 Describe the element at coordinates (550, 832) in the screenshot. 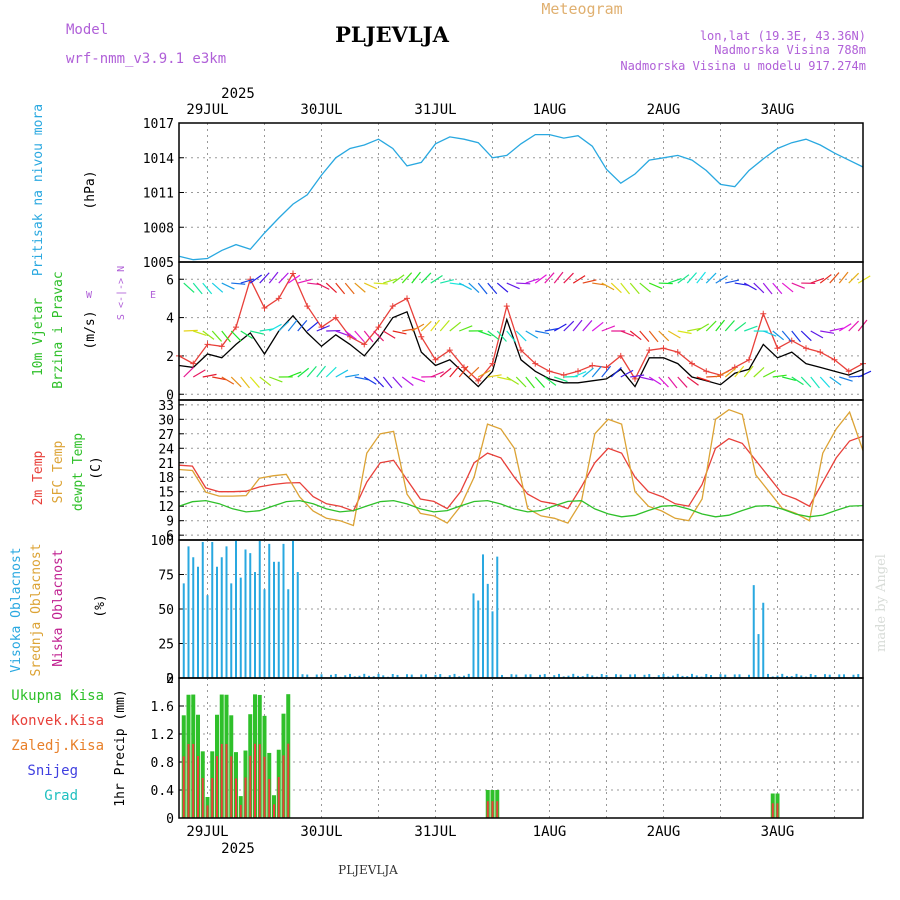

I see `bottom-day-label: 1AUG` at that location.